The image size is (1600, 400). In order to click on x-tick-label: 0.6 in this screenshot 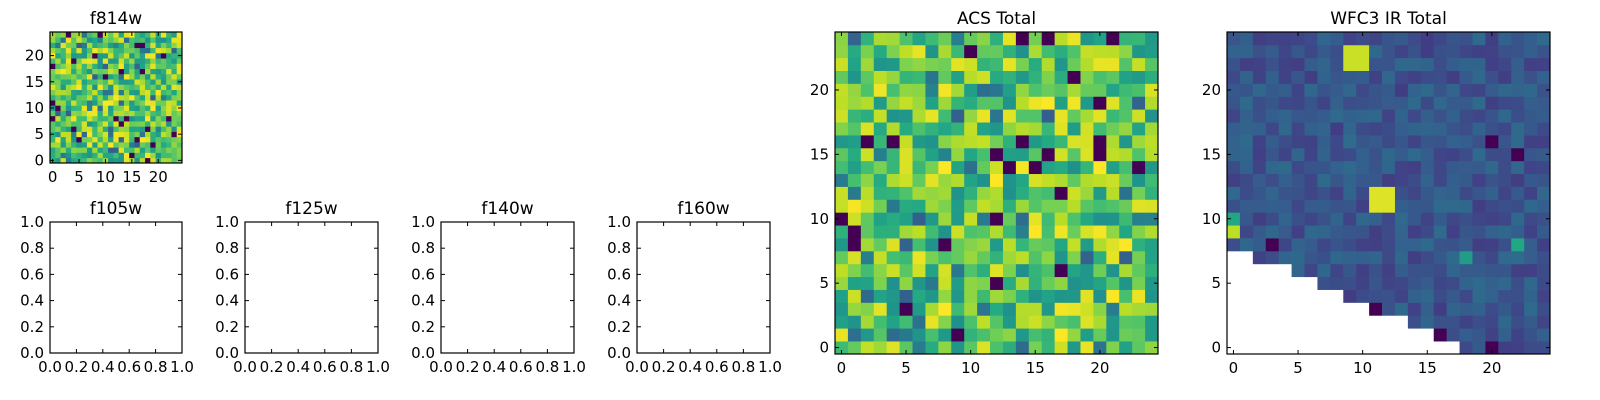, I will do `click(325, 367)`.